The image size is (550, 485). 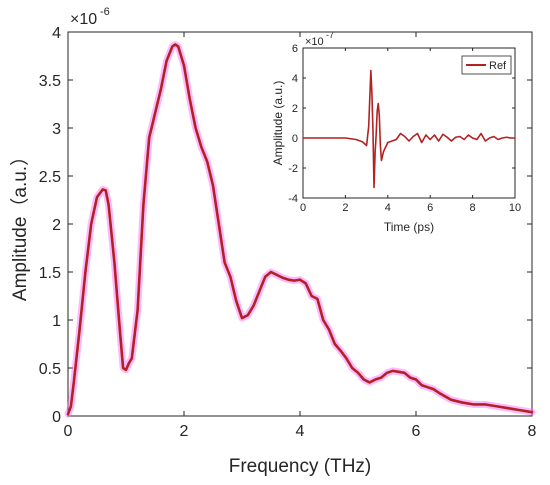 I want to click on inset-x-tick-label: 4, so click(x=388, y=208).